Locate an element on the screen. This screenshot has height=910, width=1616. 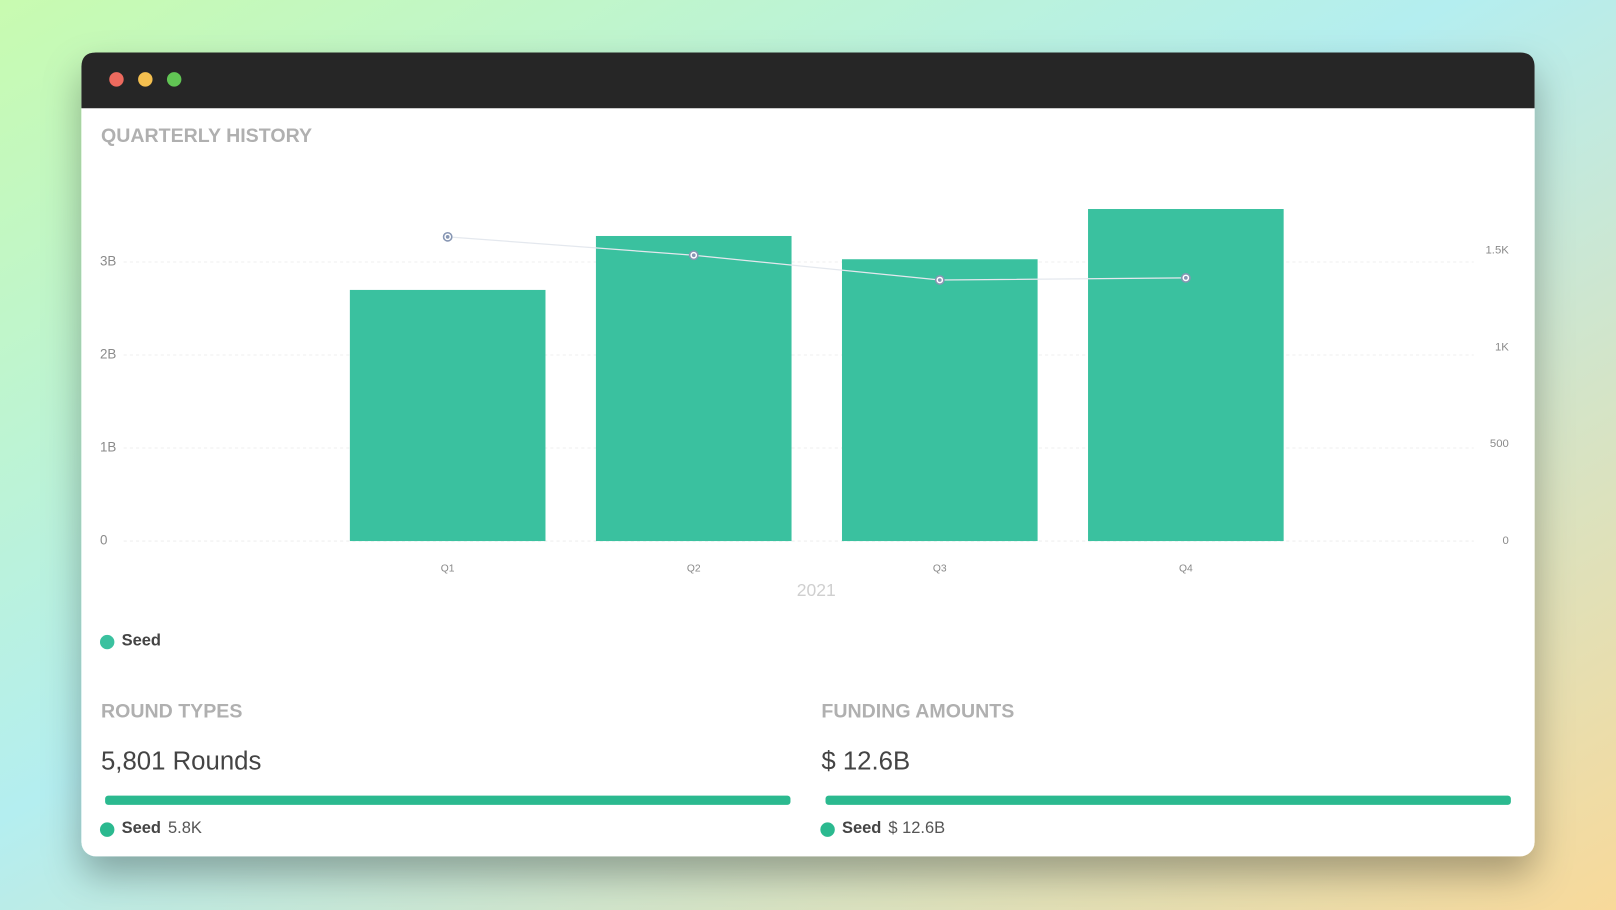
y-tick-label: 2B is located at coordinates (108, 354).